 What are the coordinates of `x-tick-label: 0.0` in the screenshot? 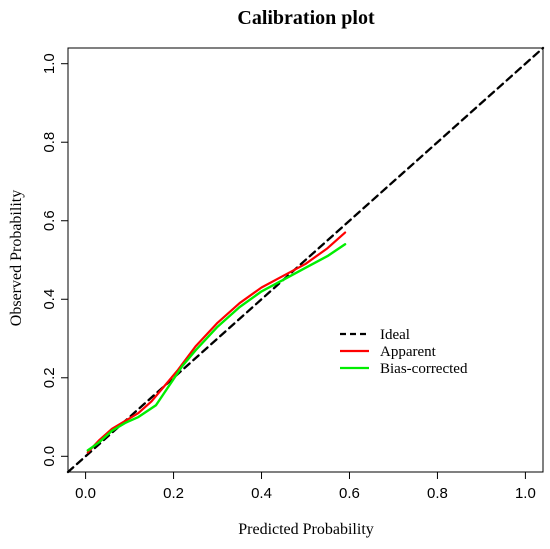 It's located at (85, 493).